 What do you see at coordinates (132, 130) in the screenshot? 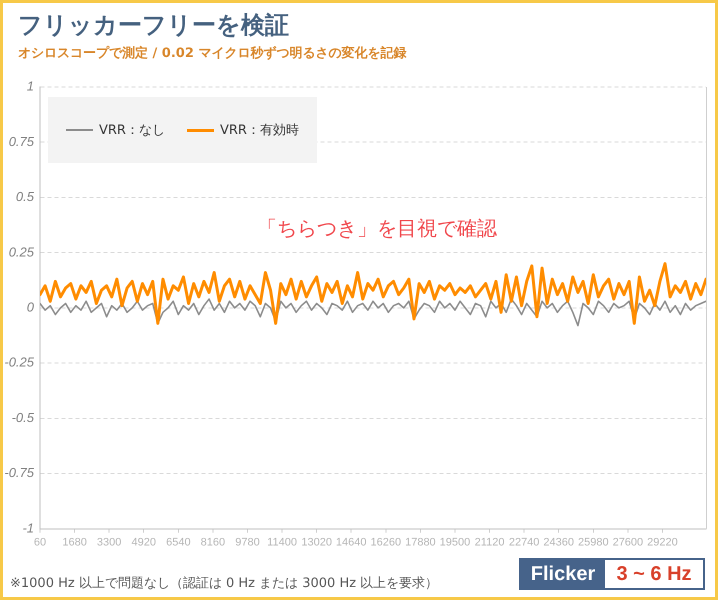
I see `legend-label: VRR：なし` at bounding box center [132, 130].